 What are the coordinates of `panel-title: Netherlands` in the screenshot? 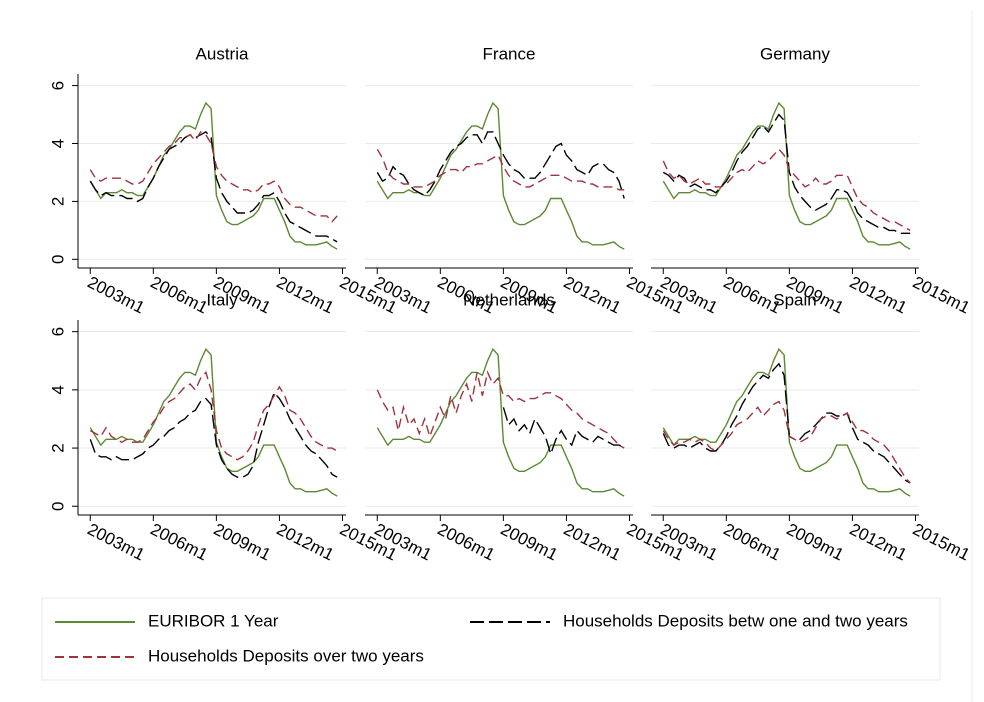 It's located at (509, 299).